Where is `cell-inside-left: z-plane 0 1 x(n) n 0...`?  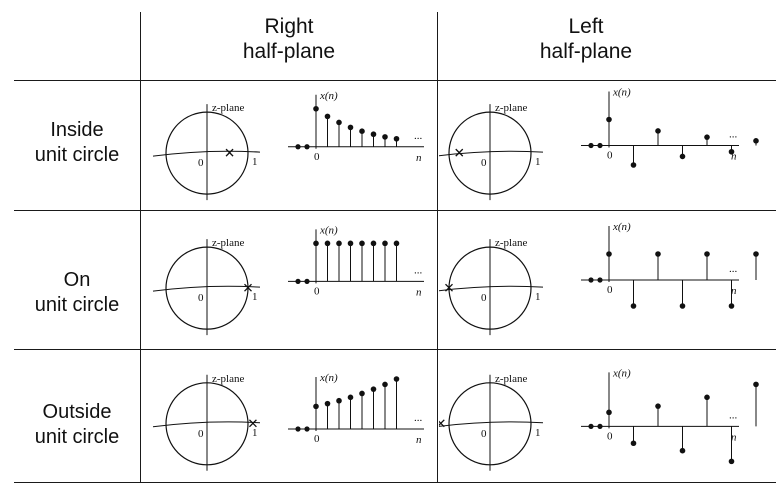 cell-inside-left: z-plane 0 1 x(n) n 0... is located at coordinates (607, 145).